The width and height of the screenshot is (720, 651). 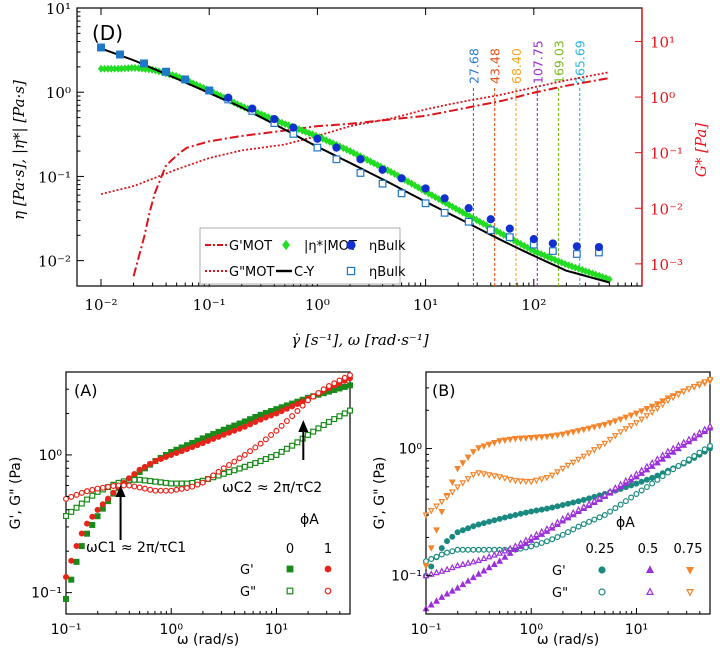 I want to click on point-eta-bulk-low, so click(x=185, y=79).